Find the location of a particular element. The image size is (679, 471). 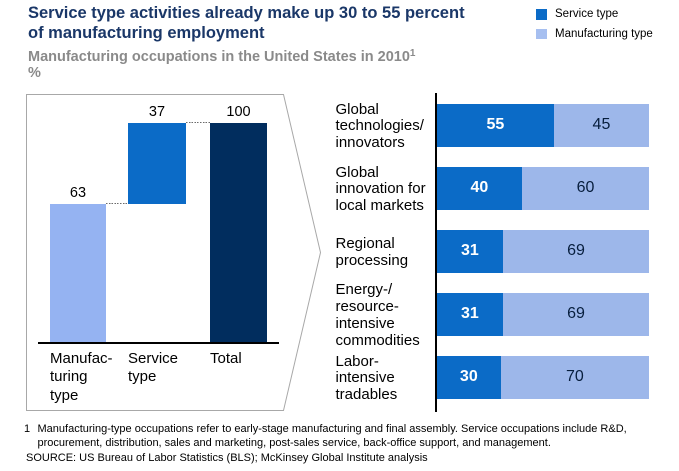

stacked-bar-3-service is located at coordinates (470, 315).